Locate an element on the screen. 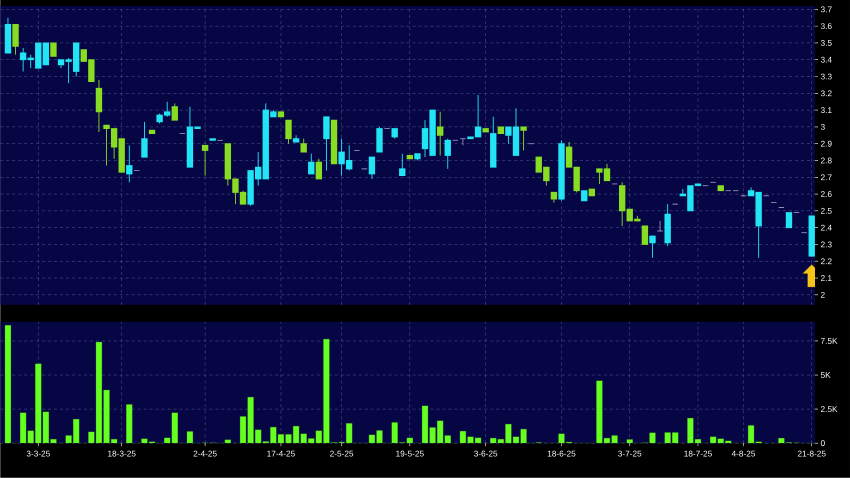 This screenshot has height=478, width=850. y-tick-label: 3.7 is located at coordinates (826, 9).